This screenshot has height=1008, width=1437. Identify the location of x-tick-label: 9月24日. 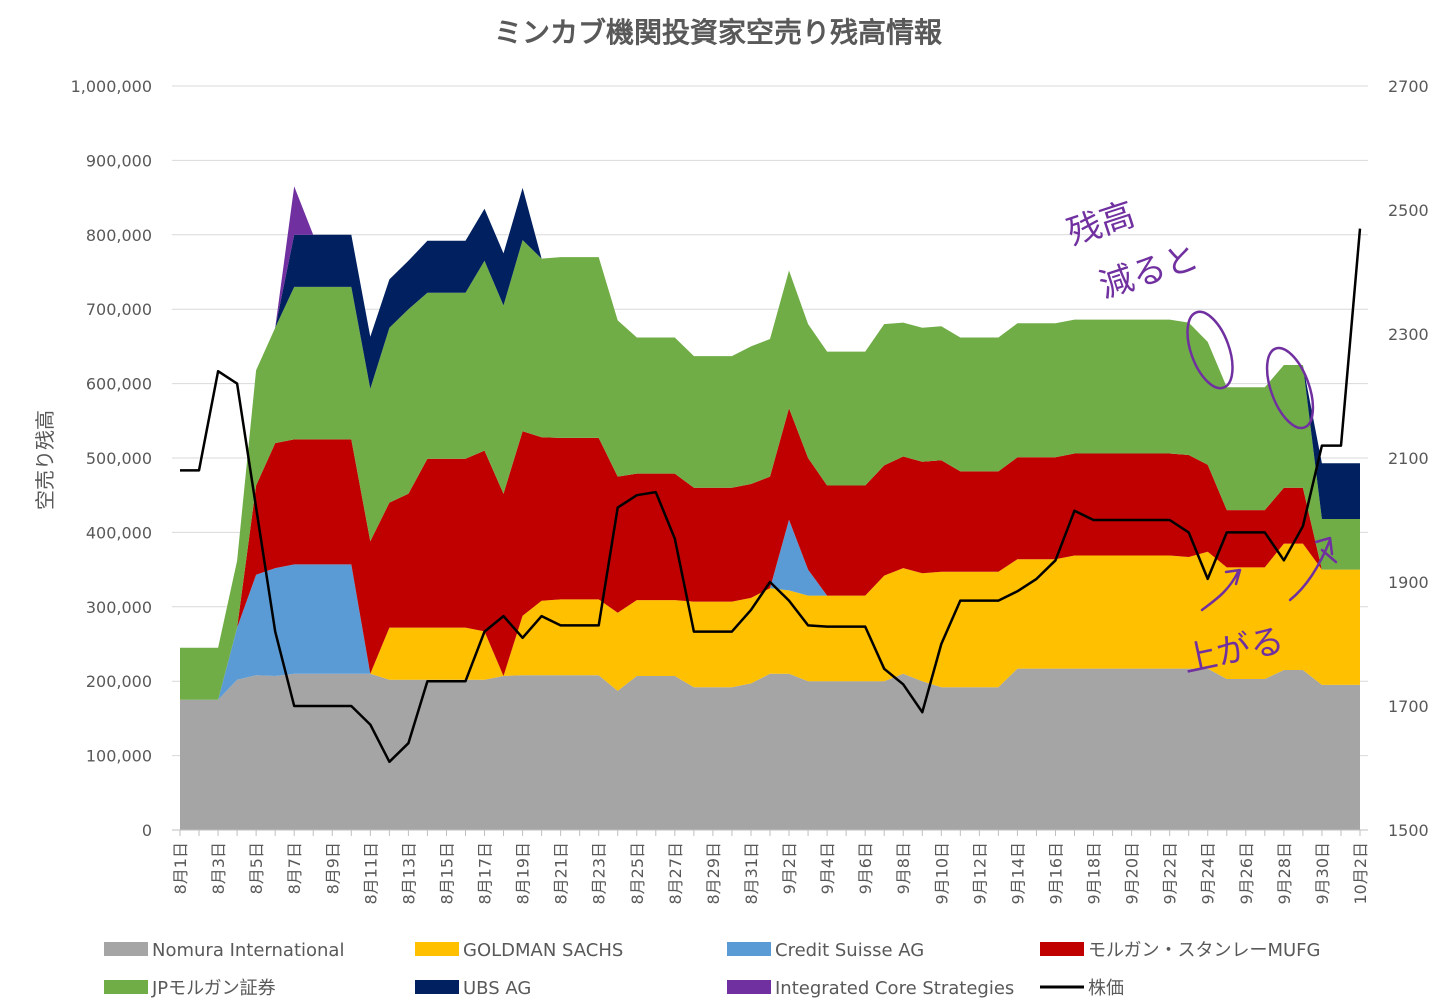
(1208, 873).